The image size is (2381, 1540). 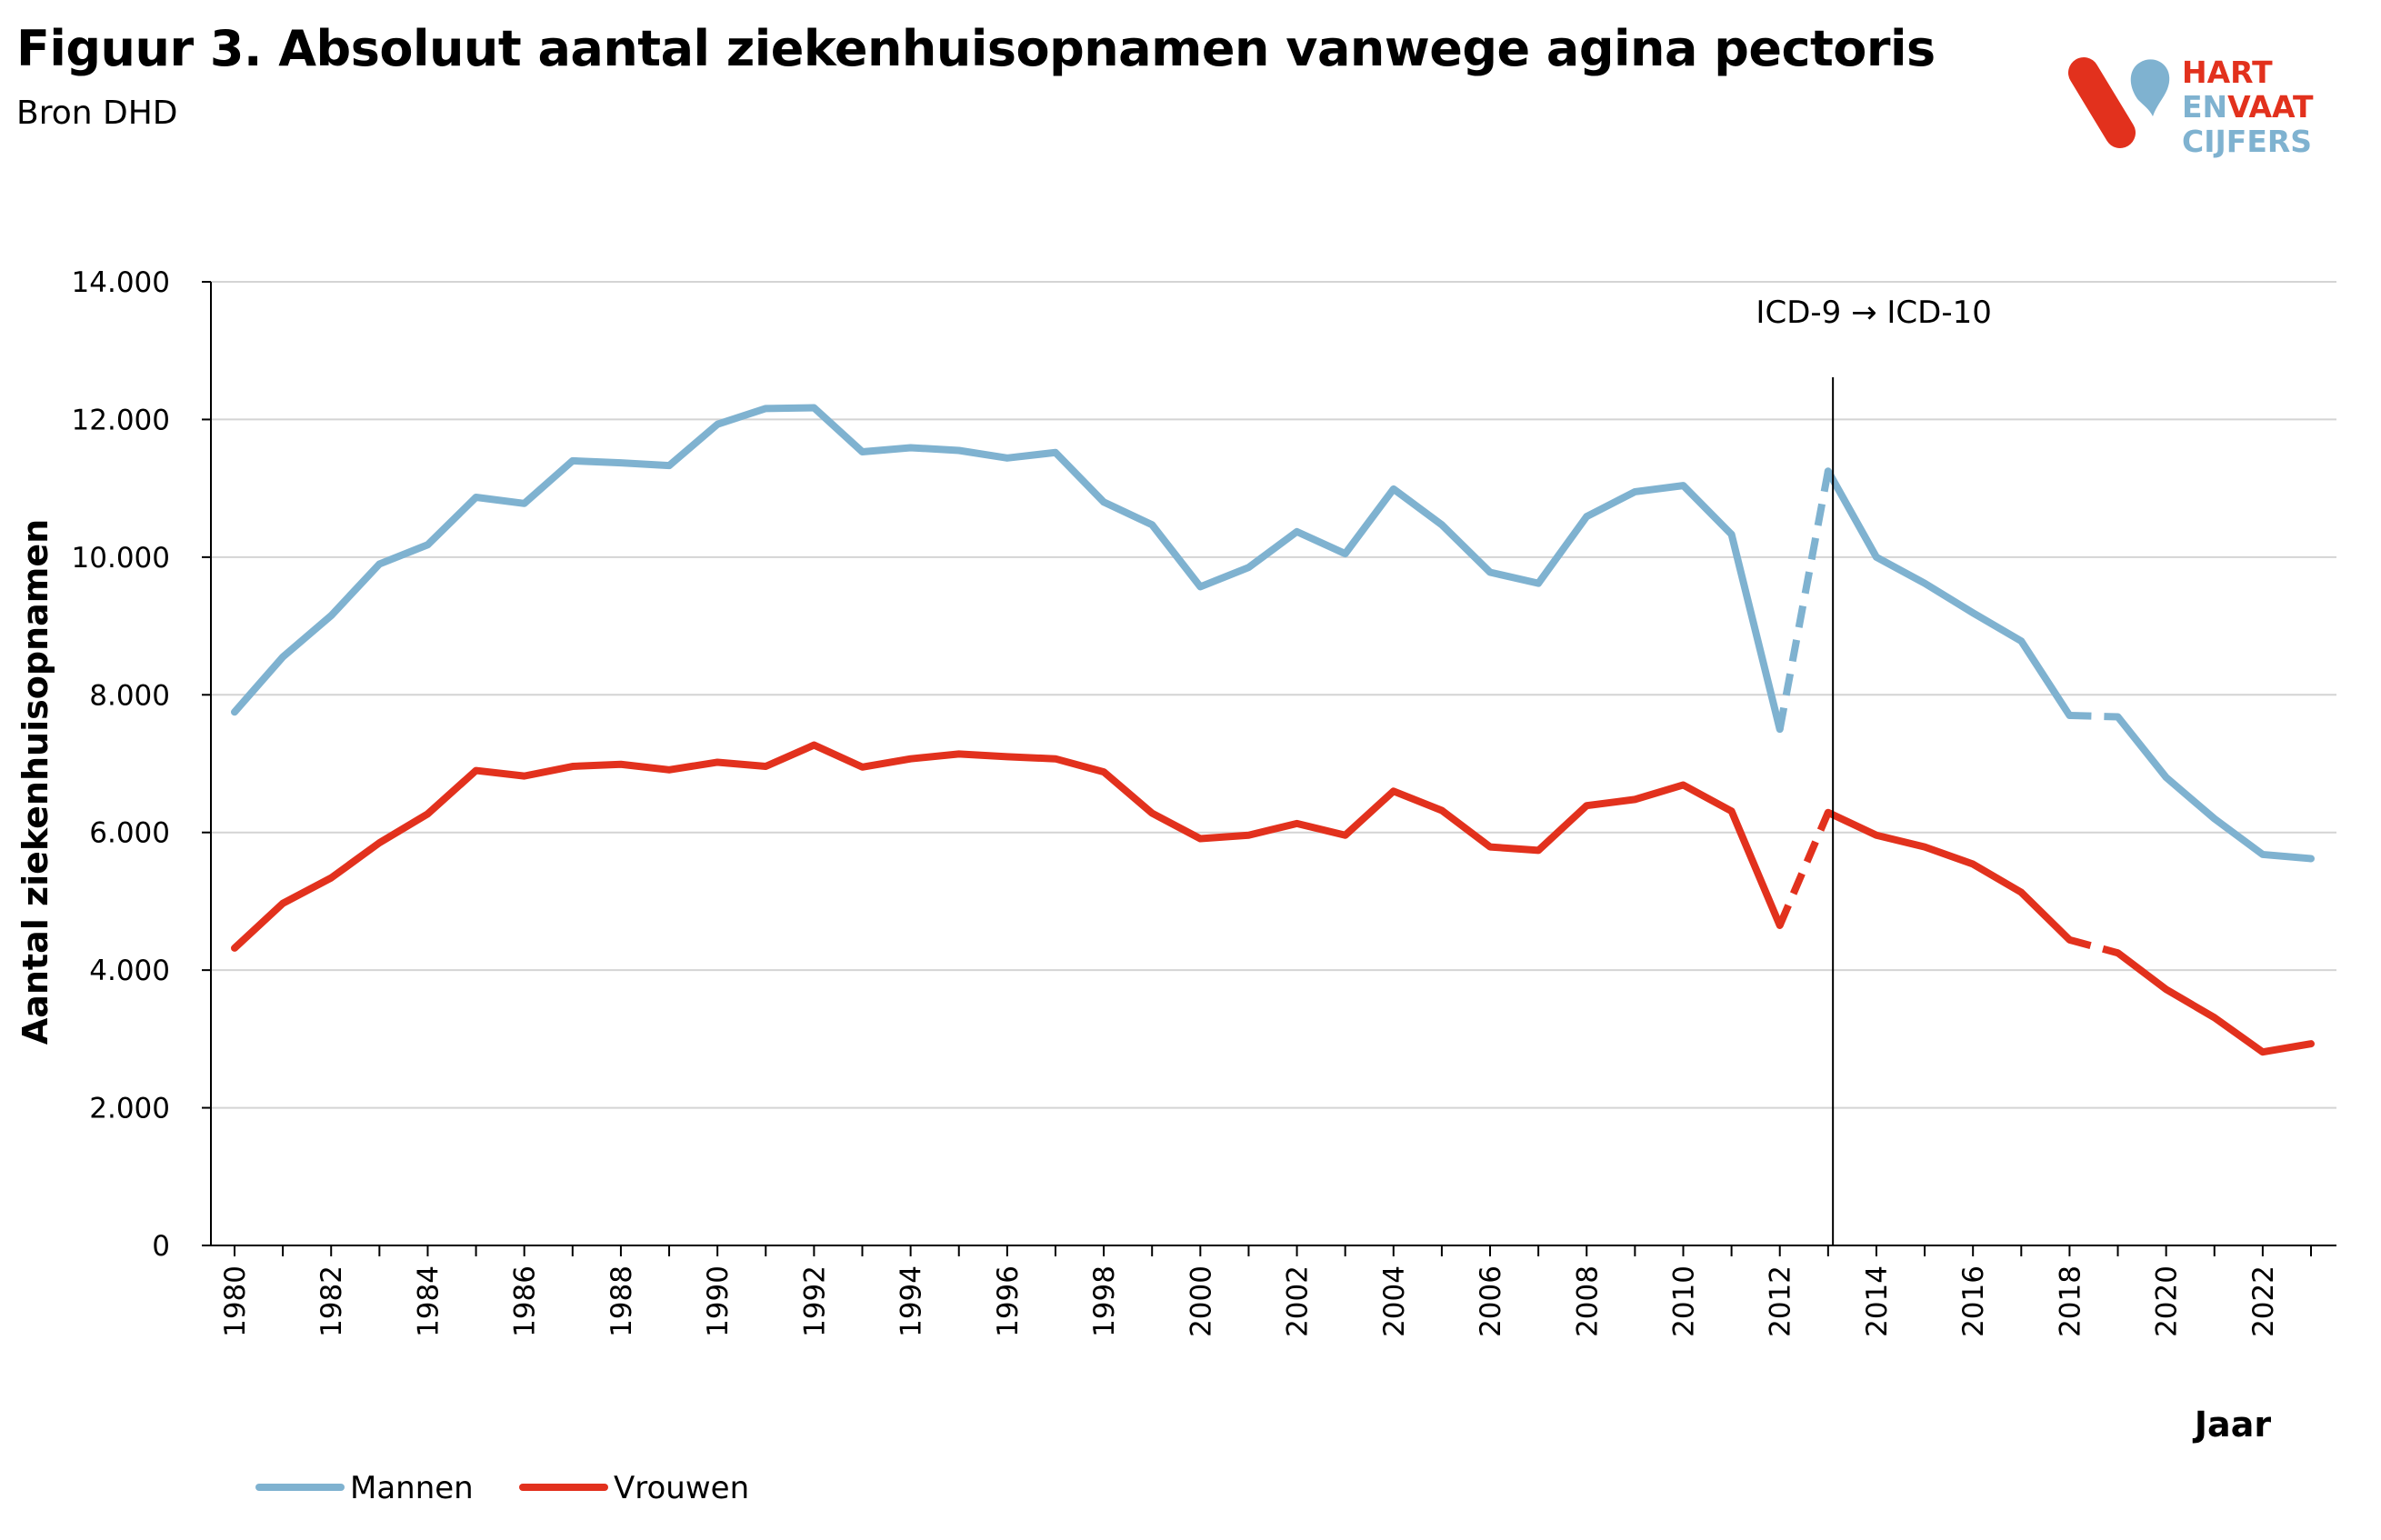 I want to click on chart-subtitle: Bron DHD, so click(x=97, y=113).